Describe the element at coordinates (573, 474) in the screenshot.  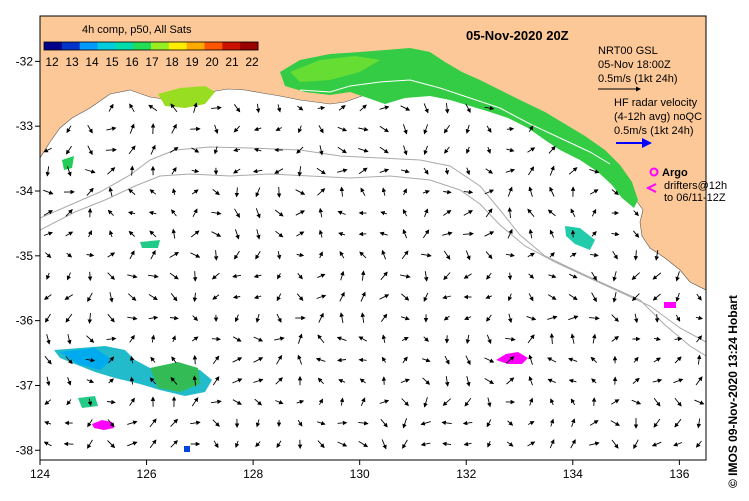
I see `x-tick-label: 134` at that location.